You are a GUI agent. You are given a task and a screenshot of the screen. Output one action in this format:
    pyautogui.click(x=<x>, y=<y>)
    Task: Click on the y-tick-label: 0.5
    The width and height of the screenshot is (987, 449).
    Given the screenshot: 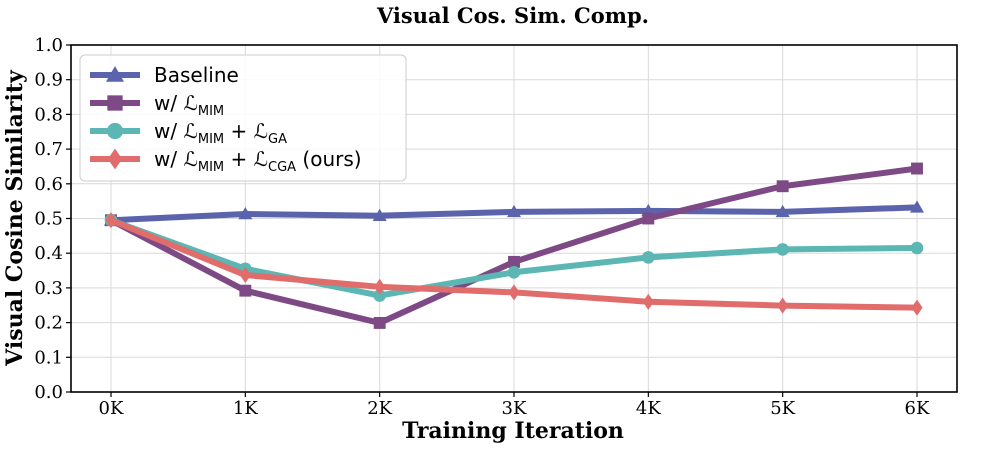 What is the action you would take?
    pyautogui.click(x=48, y=219)
    